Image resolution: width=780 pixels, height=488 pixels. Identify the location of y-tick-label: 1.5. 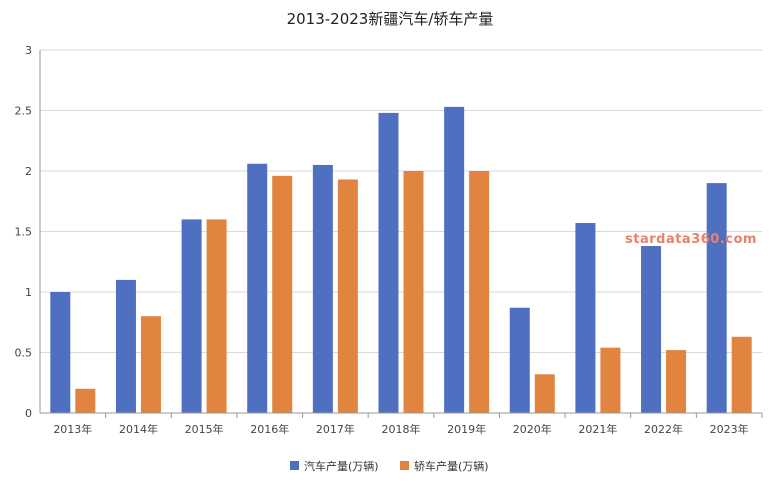
(24, 232).